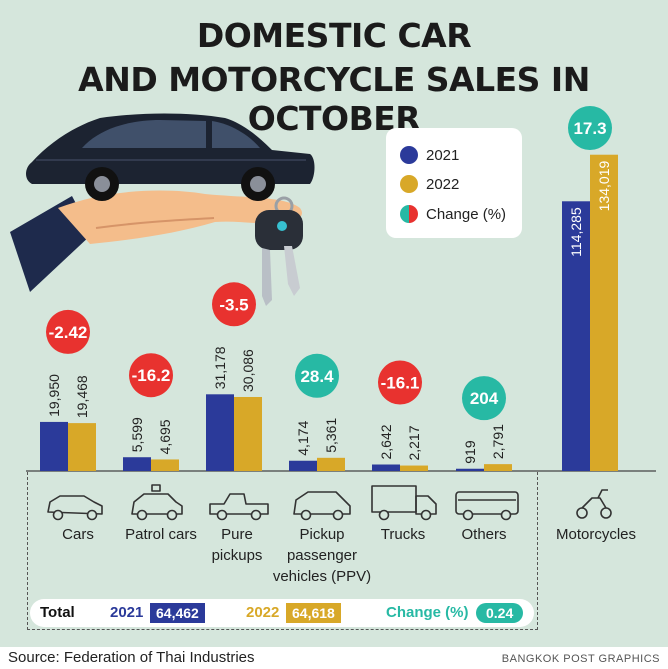 The width and height of the screenshot is (668, 669). I want to click on category-icons, so click(329, 502).